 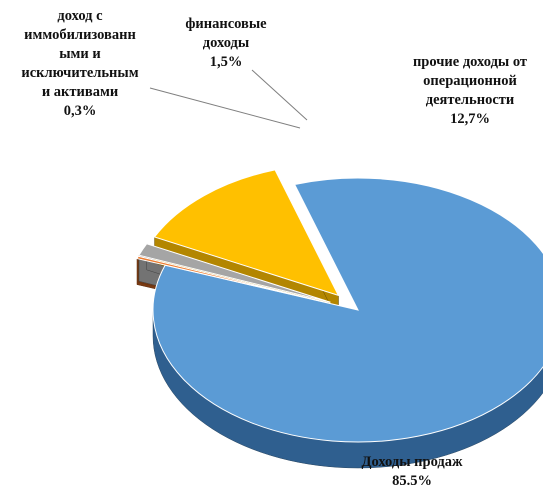 What do you see at coordinates (226, 62) in the screenshot?
I see `pie-value-label: 1,5%` at bounding box center [226, 62].